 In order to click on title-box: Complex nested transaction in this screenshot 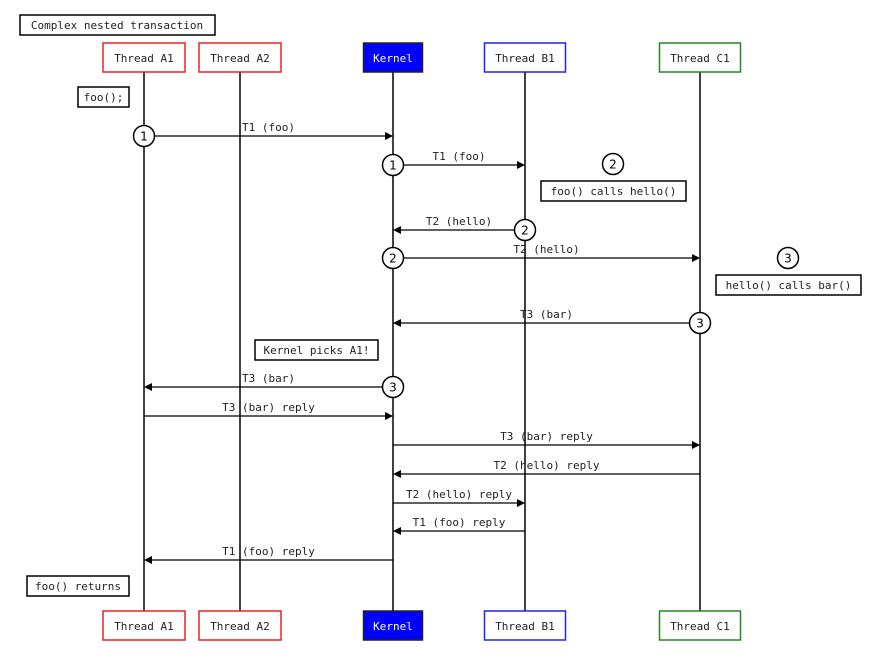, I will do `click(117, 25)`.